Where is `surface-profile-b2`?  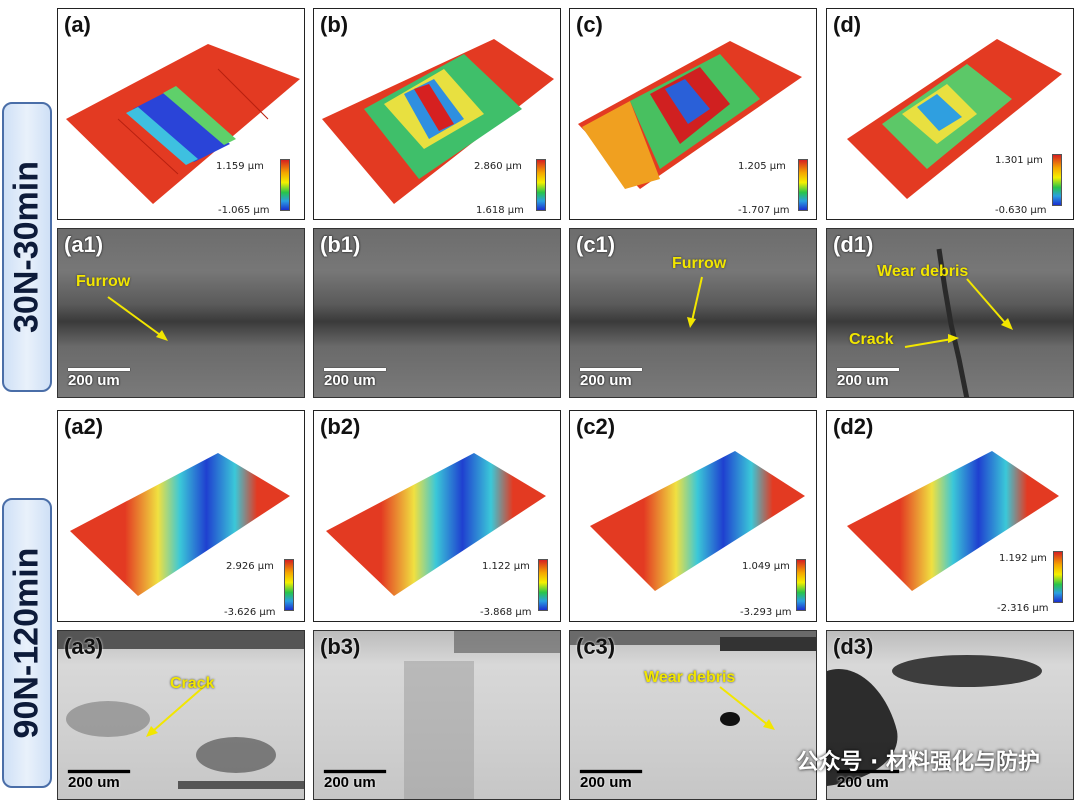 surface-profile-b2 is located at coordinates (436, 524).